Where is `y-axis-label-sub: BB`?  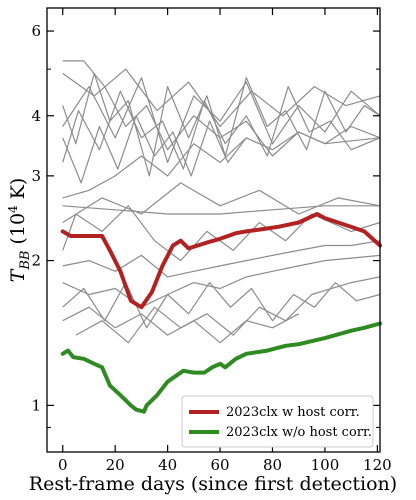 y-axis-label-sub: BB is located at coordinates (25, 261).